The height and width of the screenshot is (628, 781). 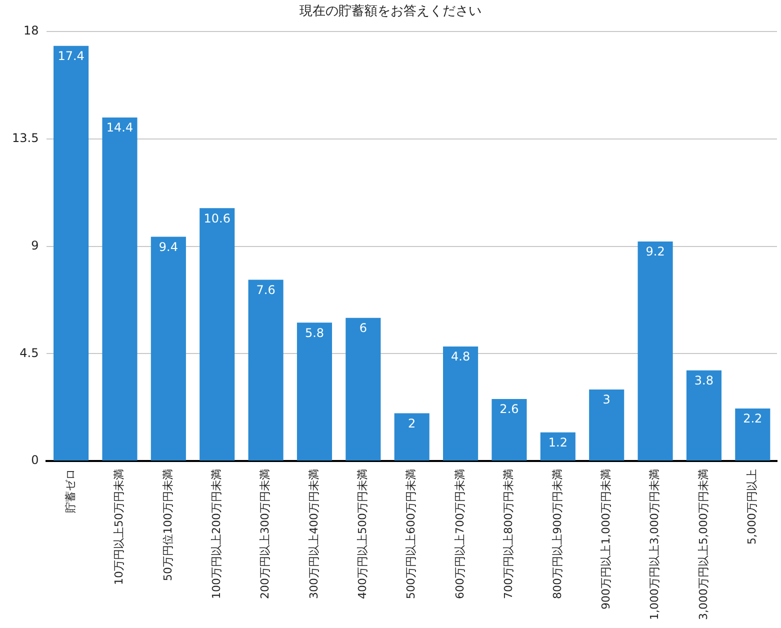 What do you see at coordinates (703, 544) in the screenshot?
I see `x-tick-label: 3,000万円以上5,000万円未満` at bounding box center [703, 544].